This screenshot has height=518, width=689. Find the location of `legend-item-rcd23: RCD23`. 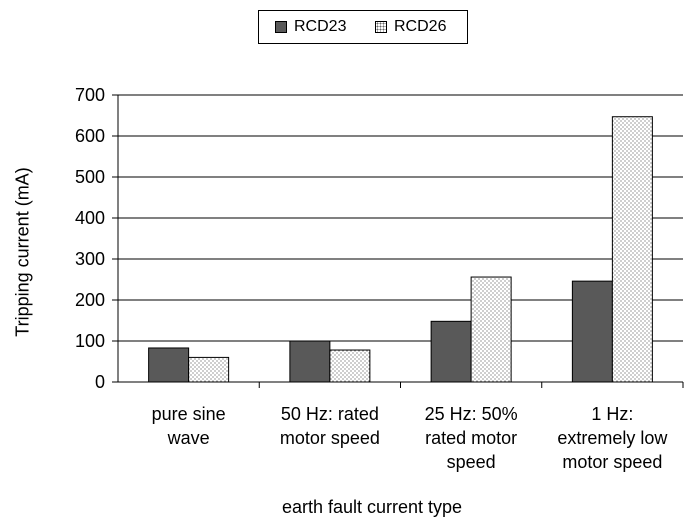

legend-item-rcd23: RCD23 is located at coordinates (310, 27).